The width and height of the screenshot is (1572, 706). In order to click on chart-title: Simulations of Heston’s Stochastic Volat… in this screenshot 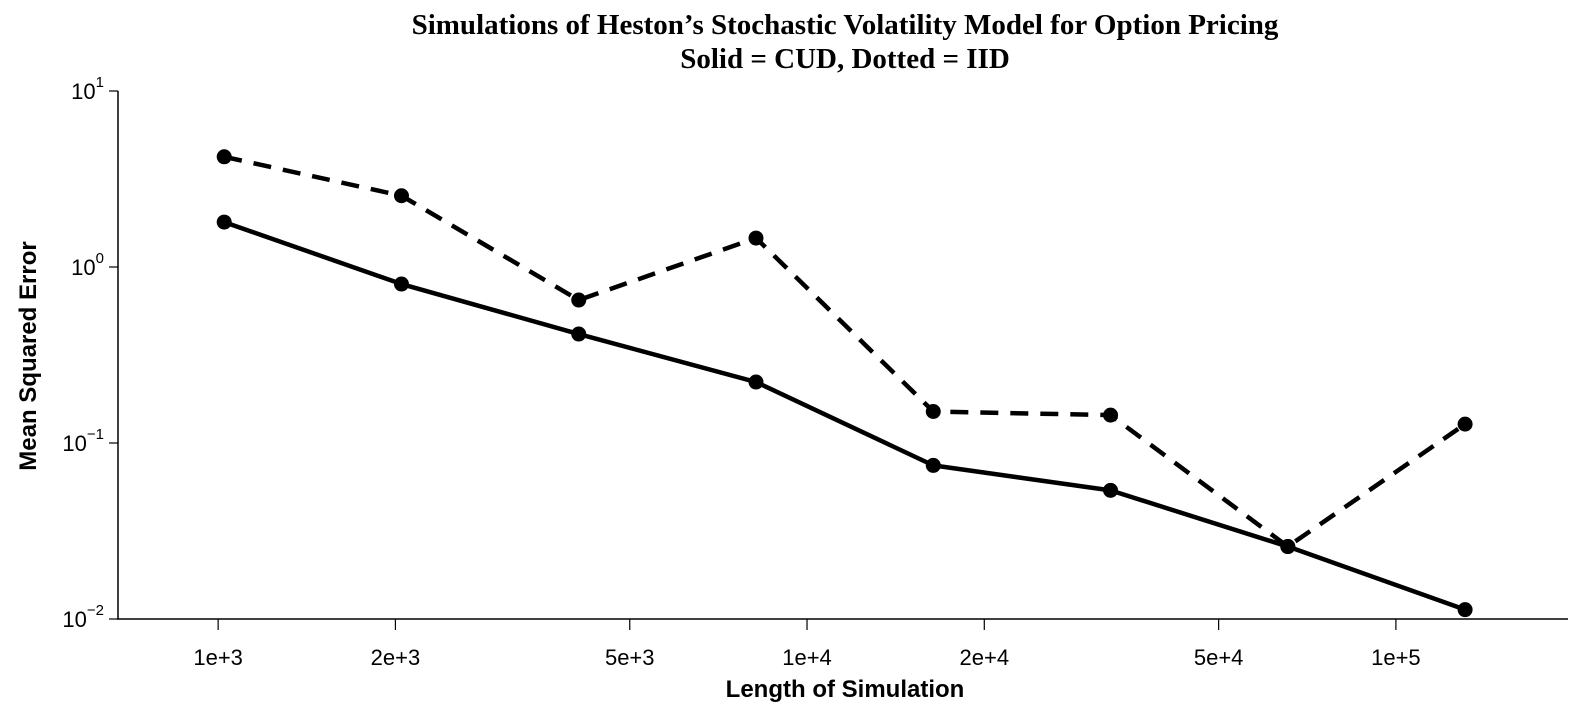, I will do `click(845, 25)`.